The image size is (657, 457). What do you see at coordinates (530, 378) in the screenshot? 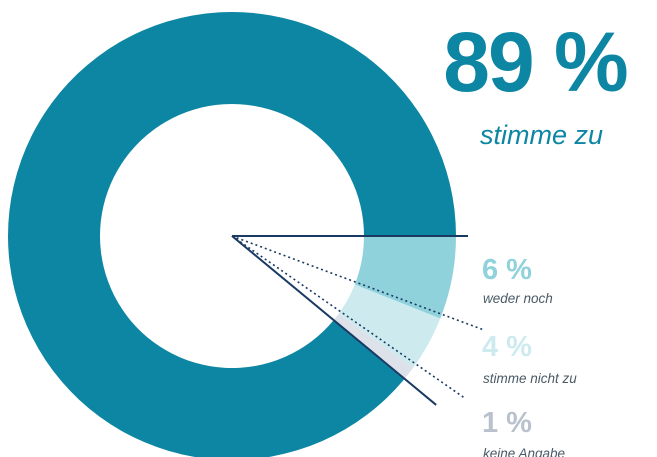
I see `slice-label-stimme-nicht-zu: stimme nicht zu` at bounding box center [530, 378].